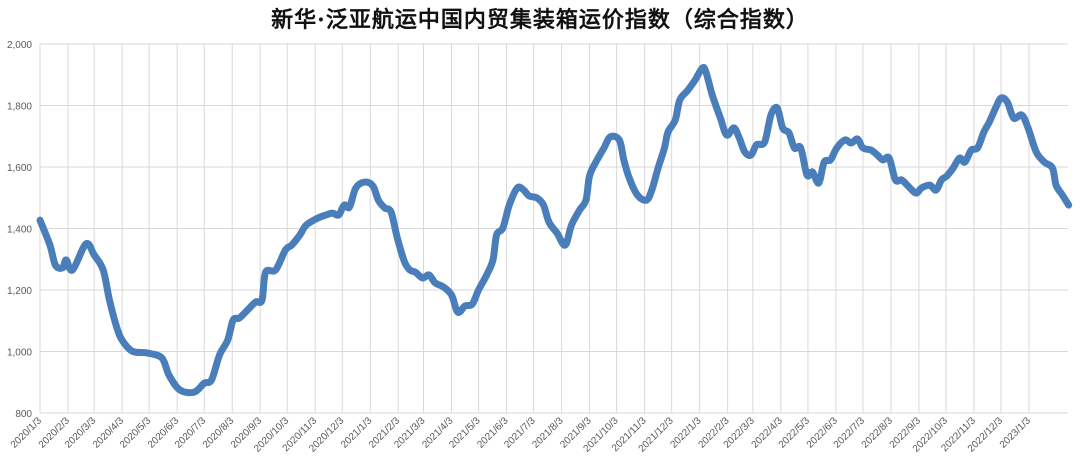 This screenshot has height=463, width=1080. Describe the element at coordinates (19, 107) in the screenshot. I see `y-tick-label: 1,800` at that location.